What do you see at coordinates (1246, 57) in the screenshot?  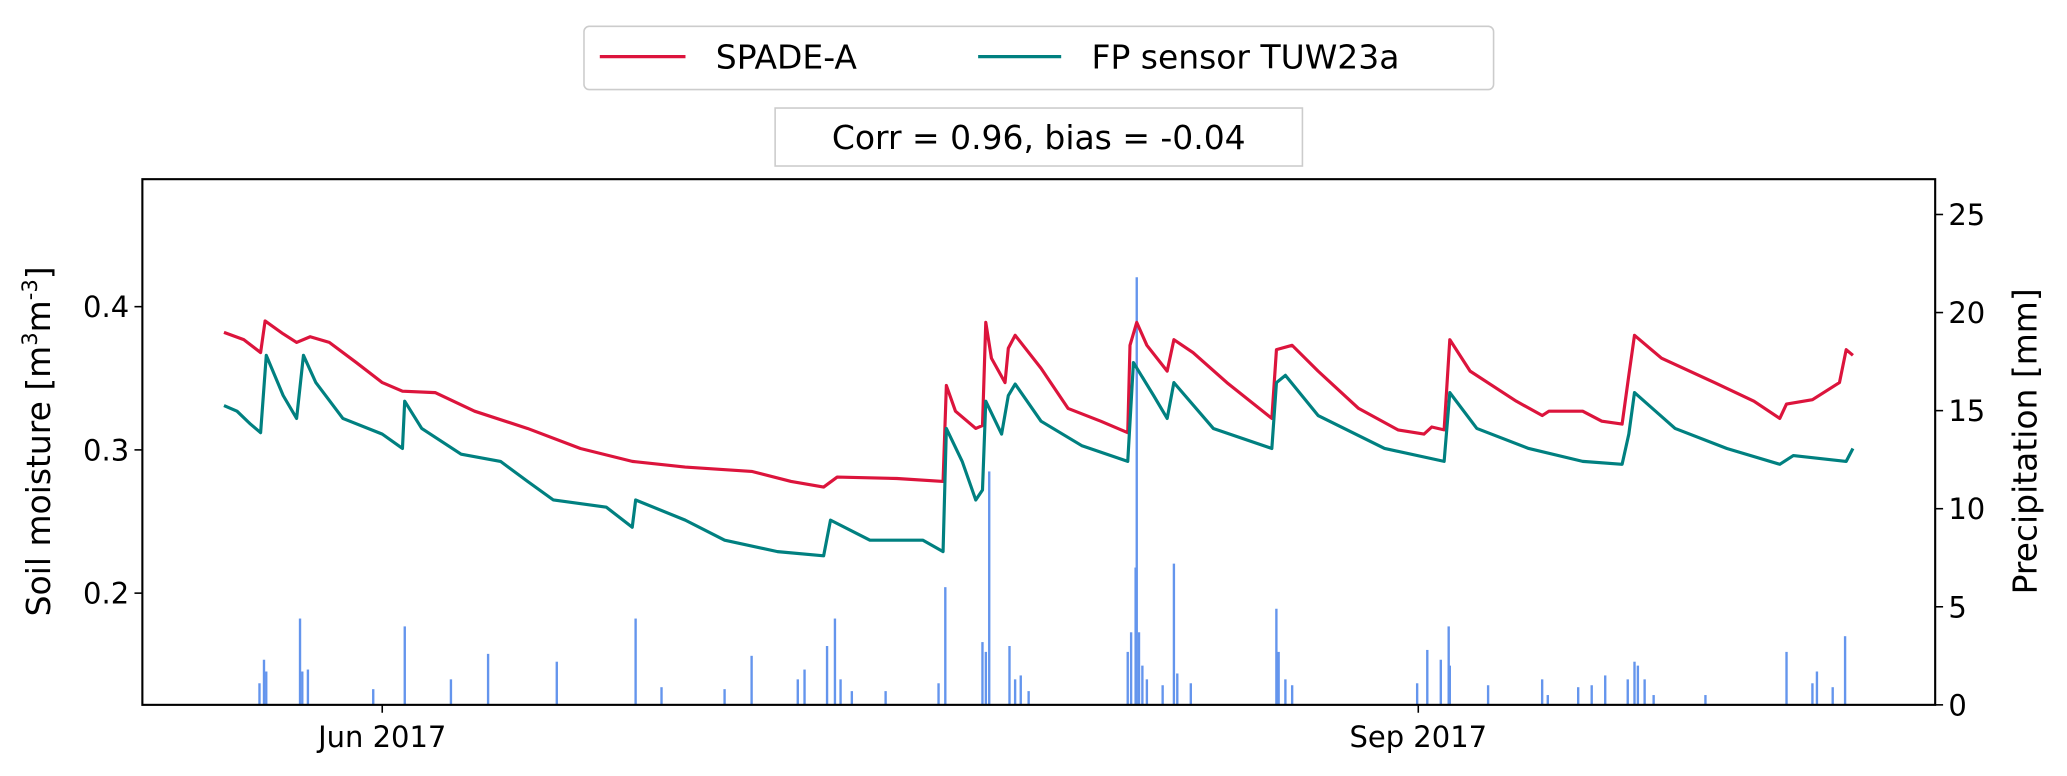 I see `legend-label-fp-sensor: FP sensor TUW23a` at bounding box center [1246, 57].